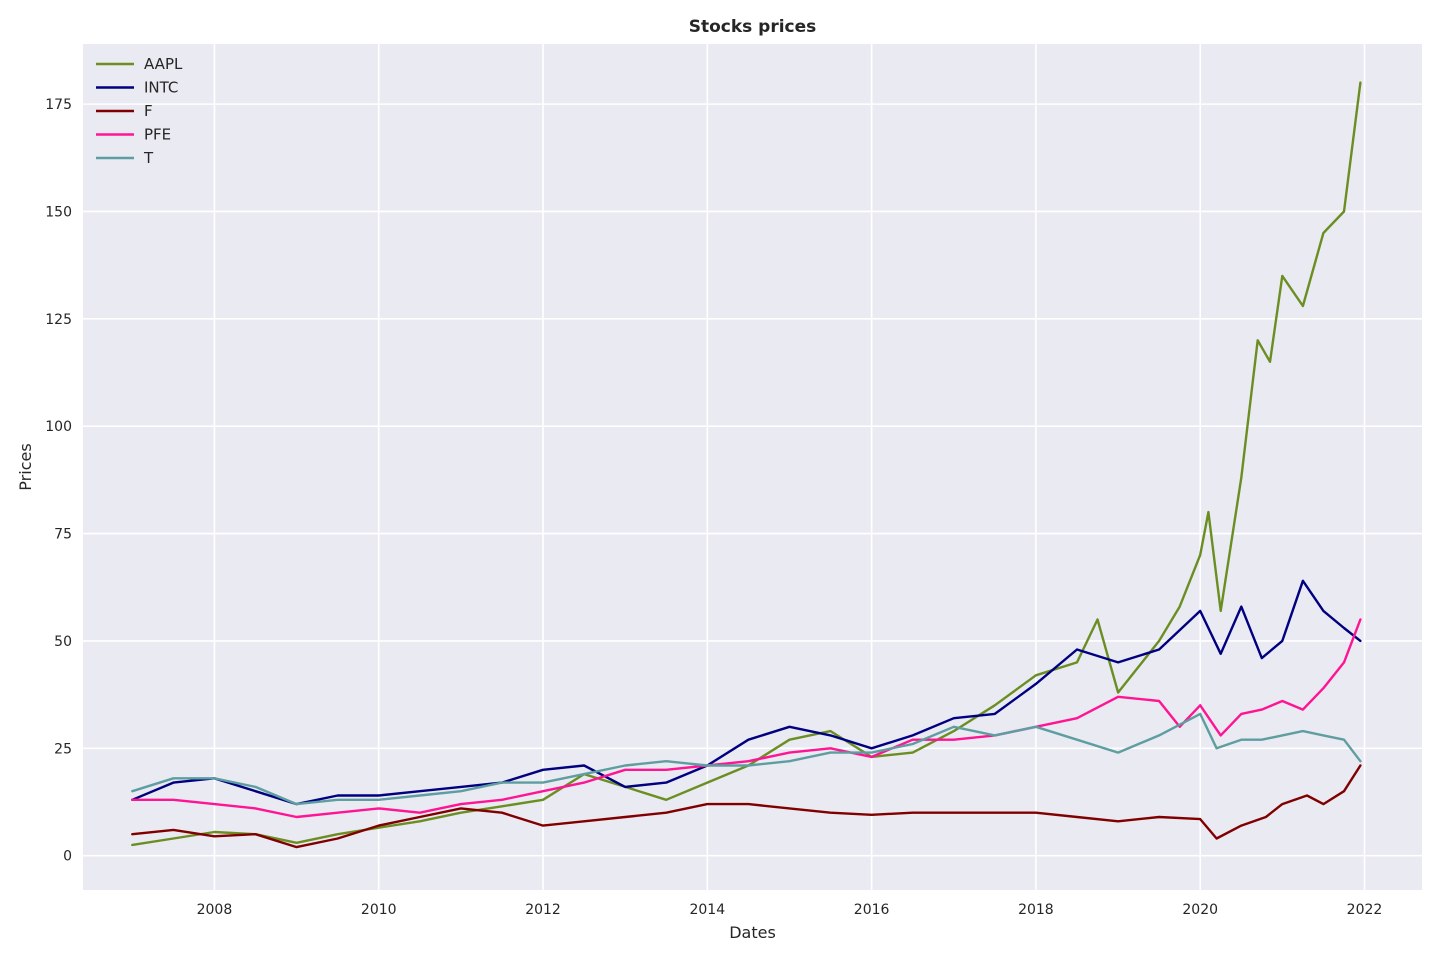 Image resolution: width=1440 pixels, height=960 pixels. Describe the element at coordinates (139, 64) in the screenshot. I see `legend-item-aapl: AAPL` at that location.